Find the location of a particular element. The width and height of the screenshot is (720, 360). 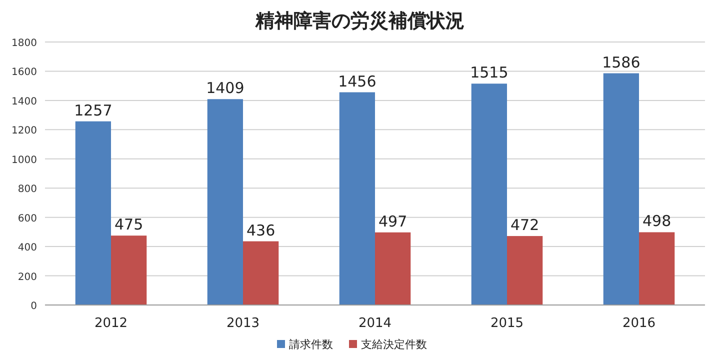

x-tick-label: 2014 is located at coordinates (375, 323).